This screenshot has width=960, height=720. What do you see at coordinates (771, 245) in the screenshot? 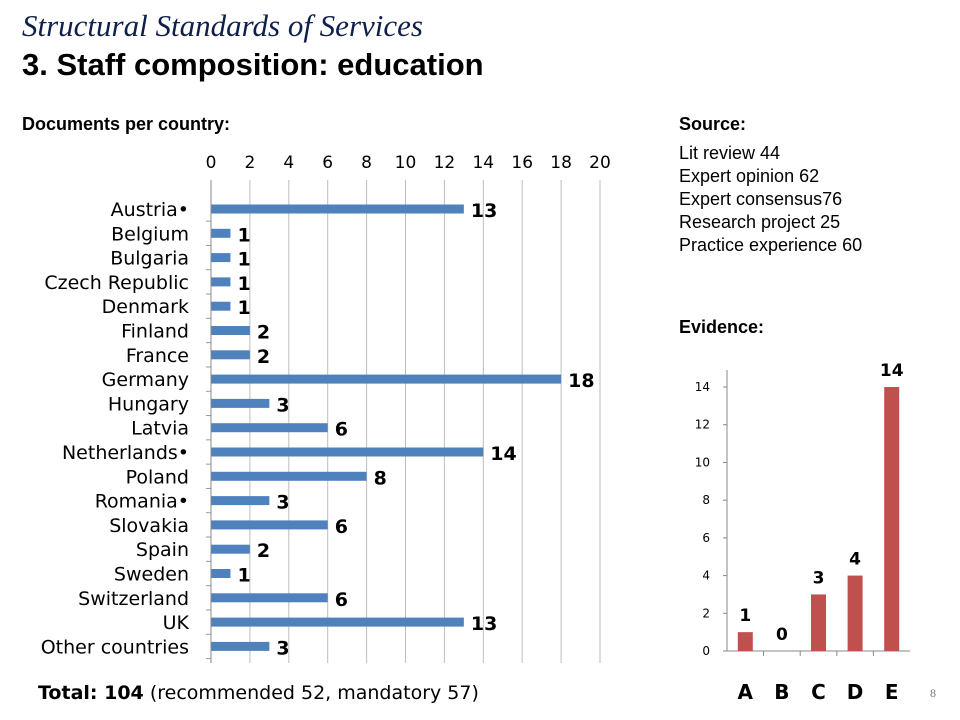
I see `source-item: Practice experience 60` at bounding box center [771, 245].